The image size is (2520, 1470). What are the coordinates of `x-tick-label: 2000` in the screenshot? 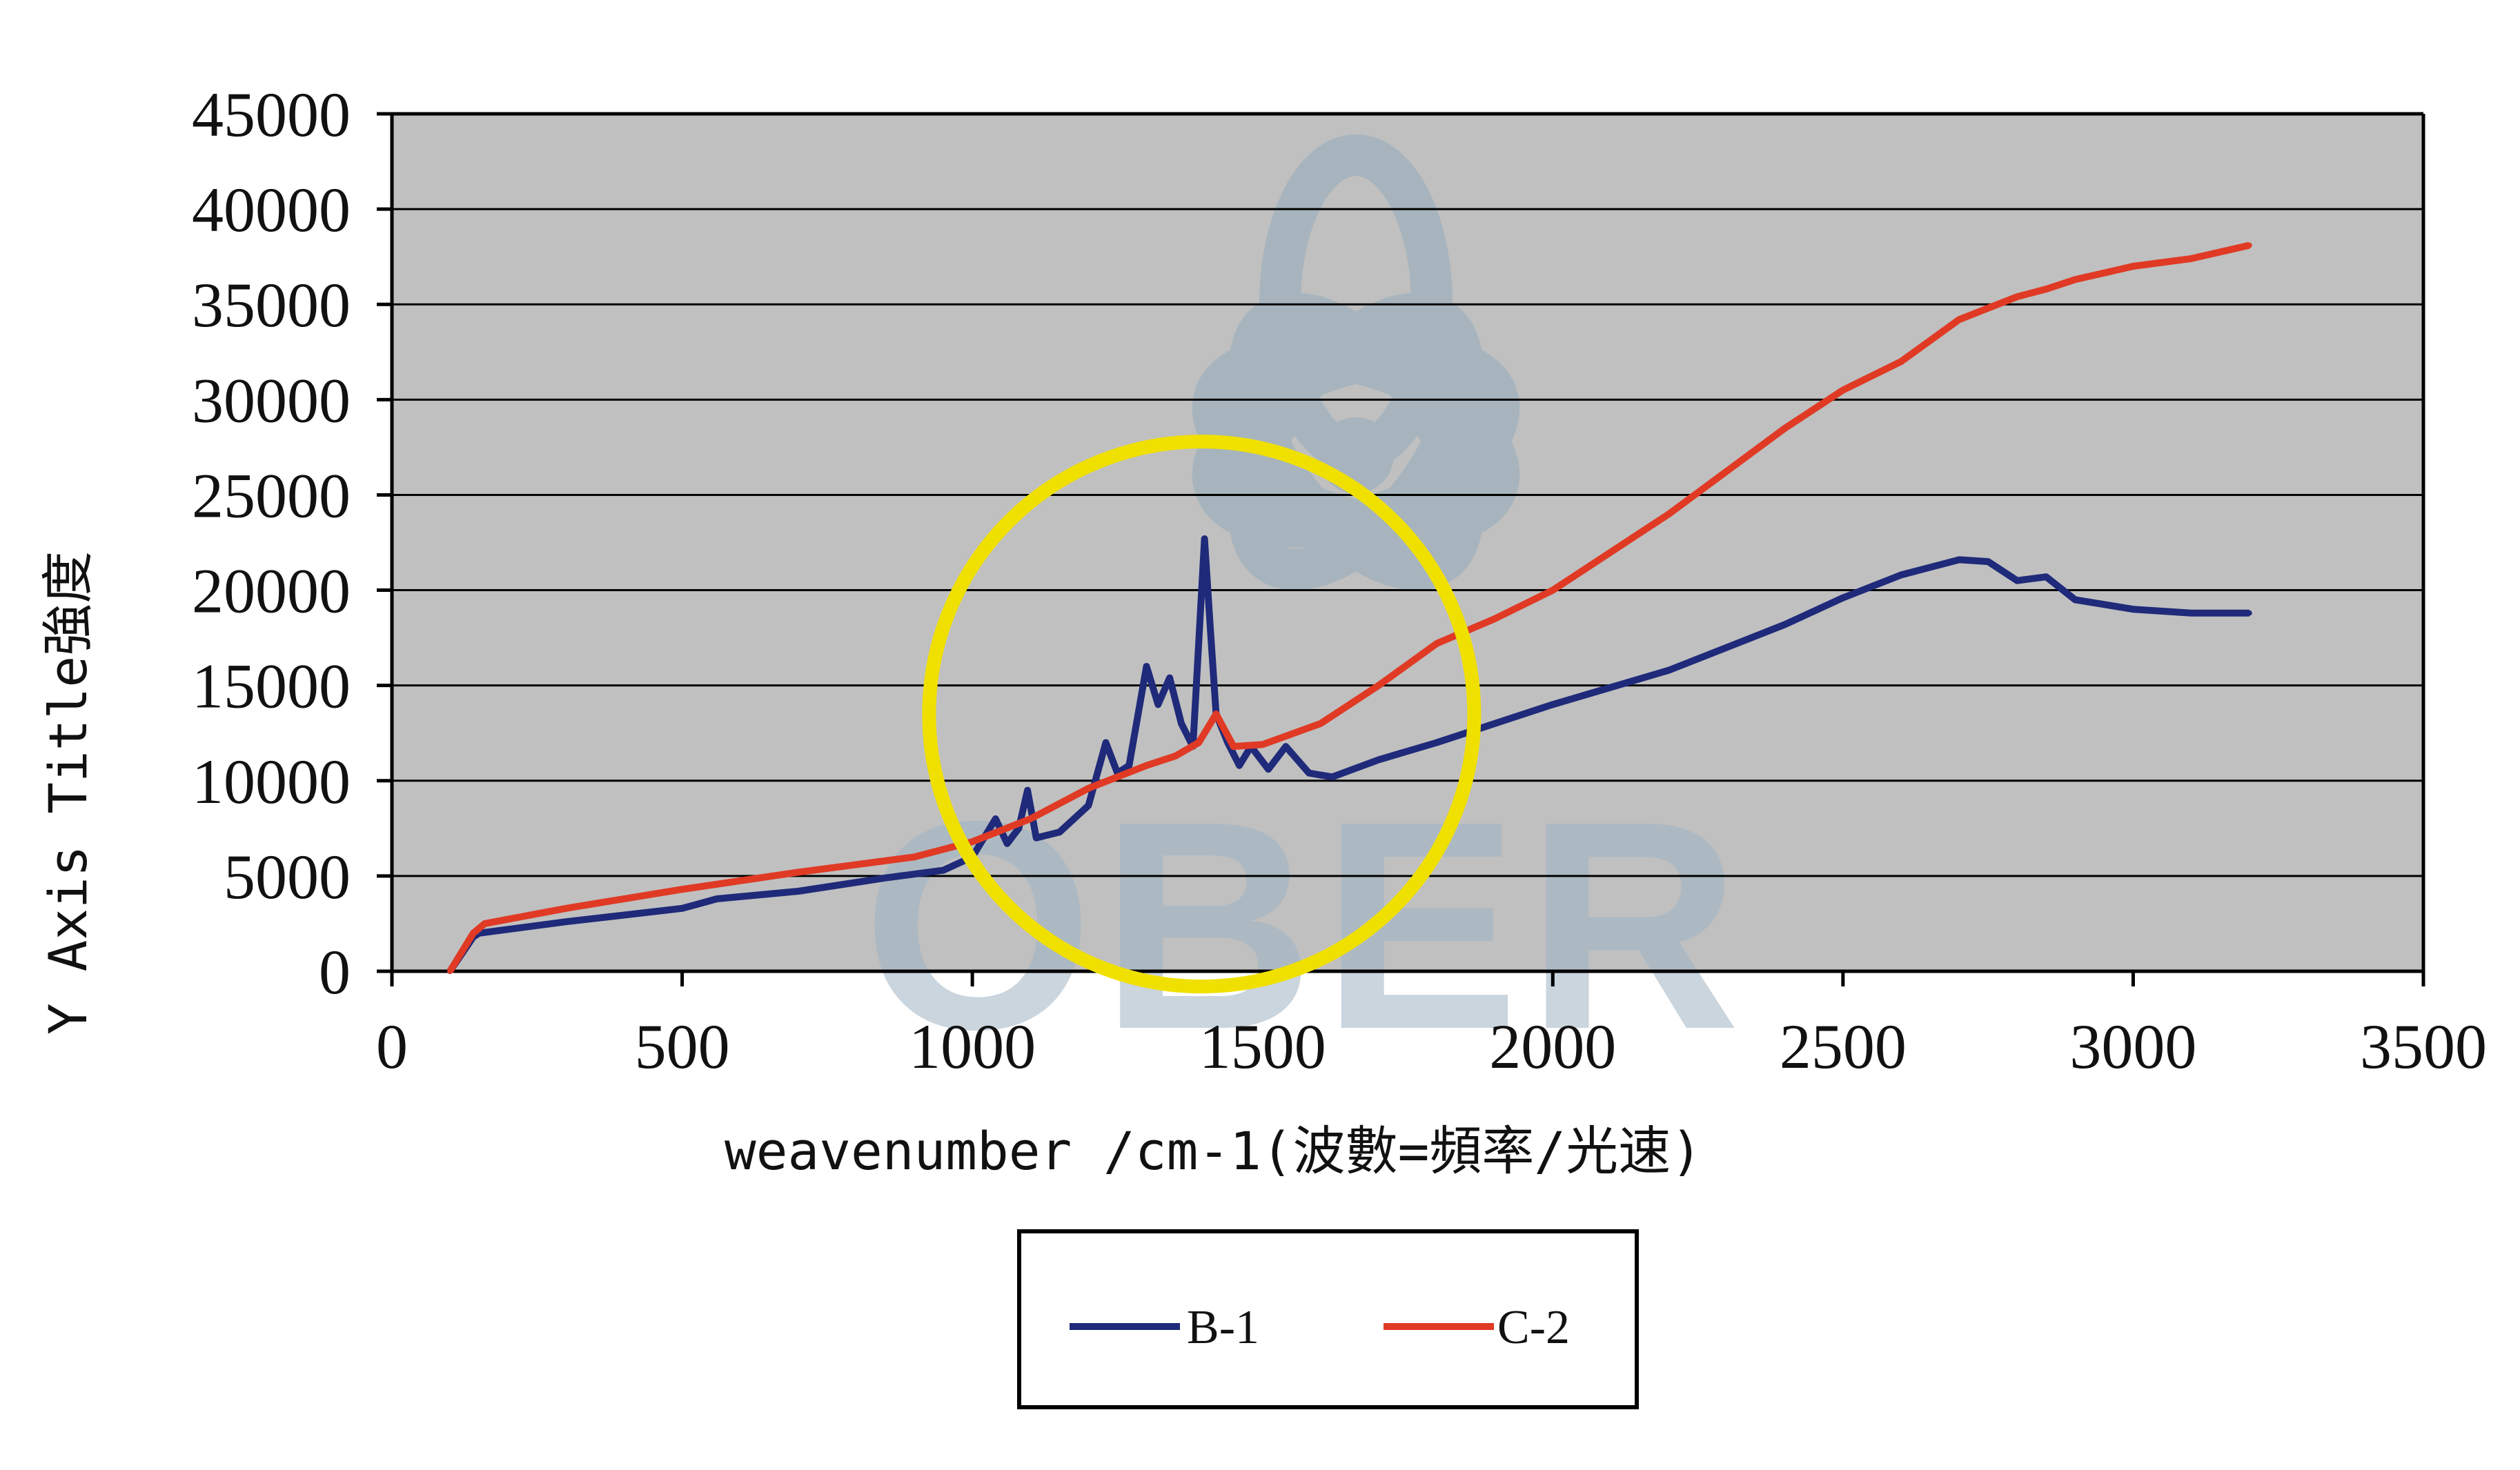 It's located at (1552, 1046).